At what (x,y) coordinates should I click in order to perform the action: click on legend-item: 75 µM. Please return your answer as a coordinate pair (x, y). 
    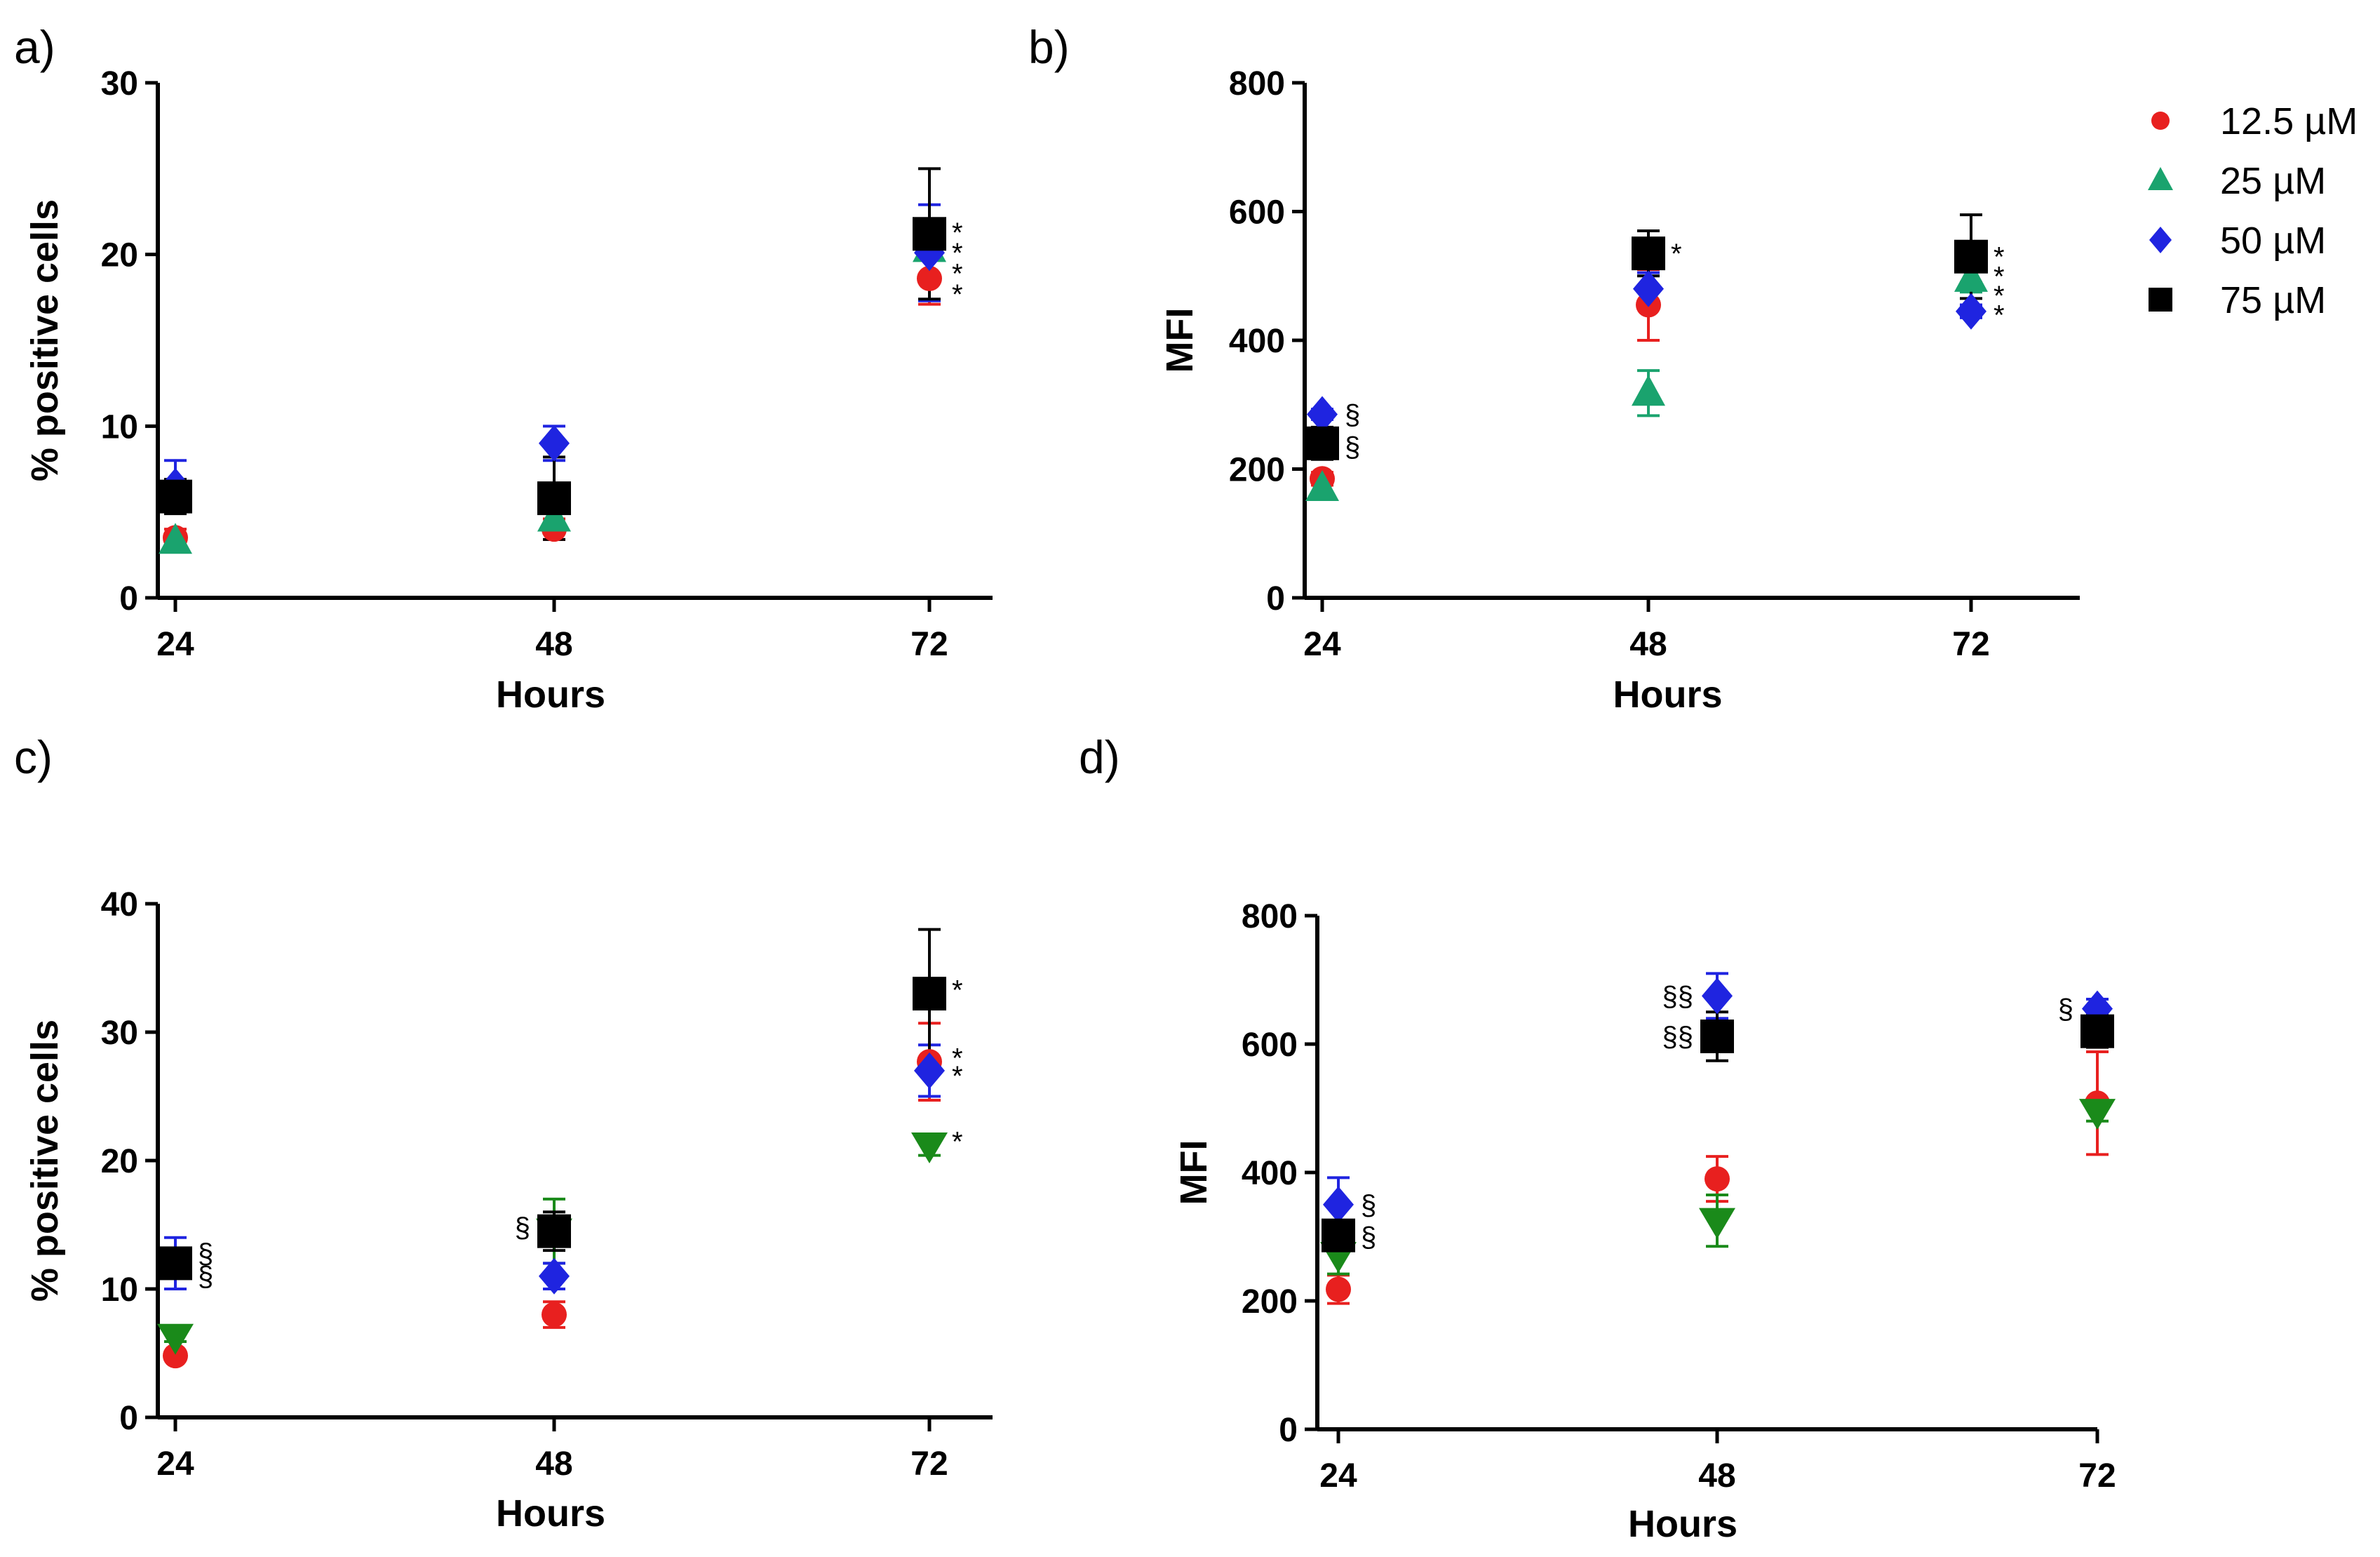
    Looking at the image, I should click on (2237, 300).